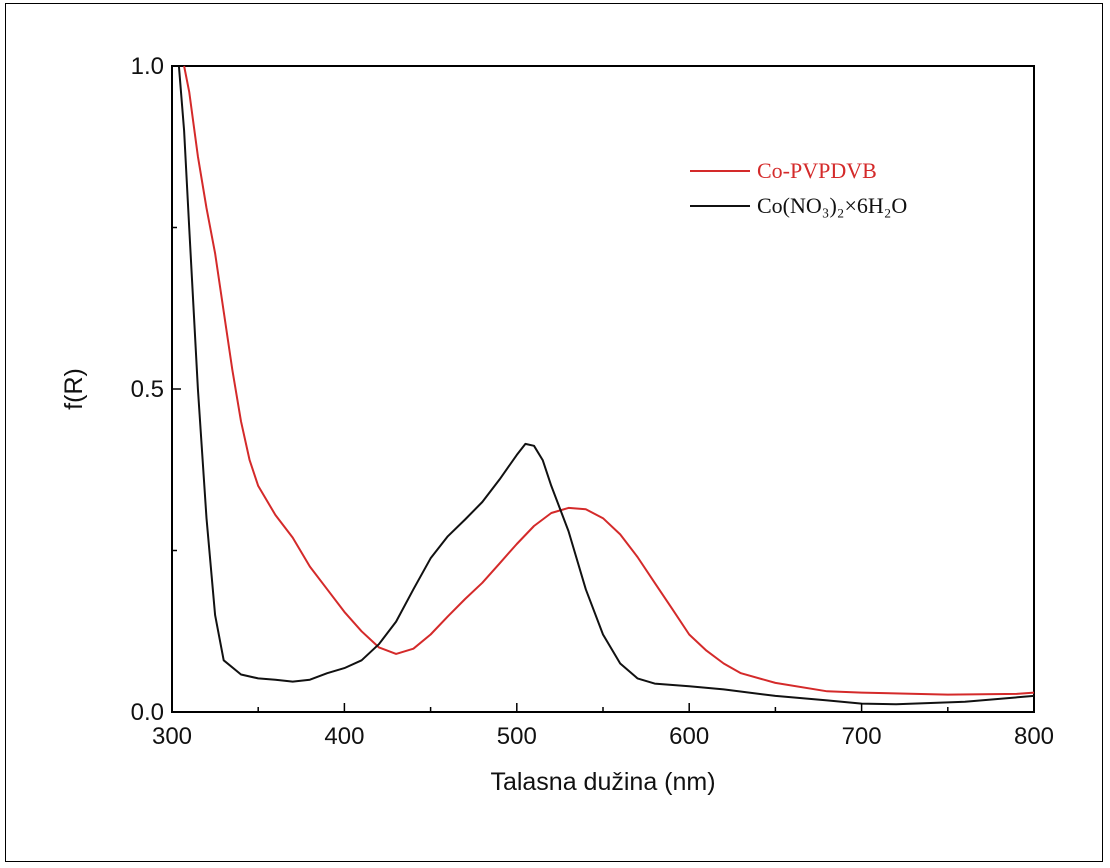 Image resolution: width=1110 pixels, height=868 pixels. What do you see at coordinates (689, 736) in the screenshot?
I see `x-tick-label: 600` at bounding box center [689, 736].